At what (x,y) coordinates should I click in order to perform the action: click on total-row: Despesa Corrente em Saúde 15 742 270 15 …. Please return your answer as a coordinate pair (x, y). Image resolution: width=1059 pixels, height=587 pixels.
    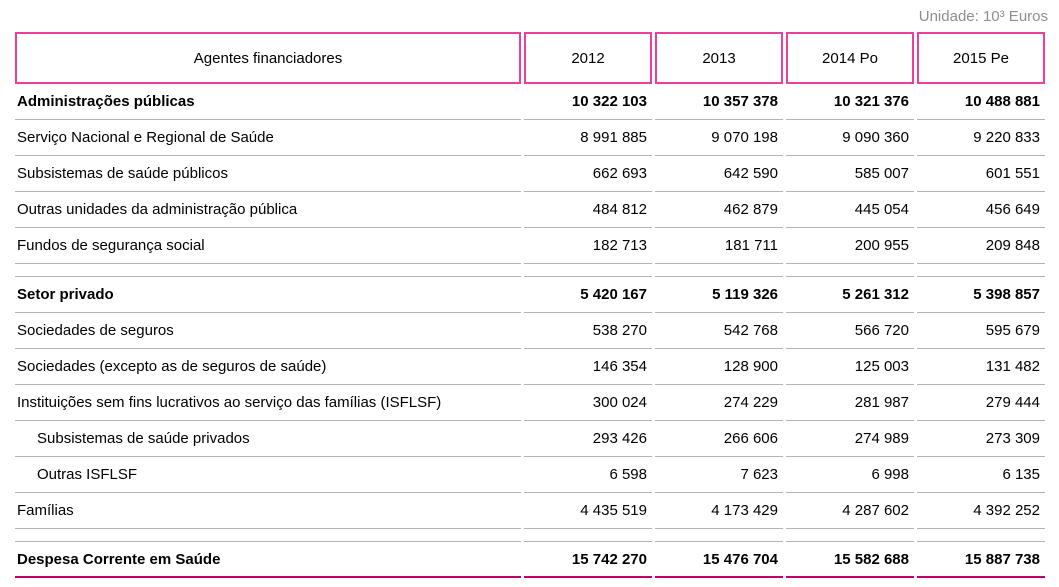
    Looking at the image, I should click on (530, 560).